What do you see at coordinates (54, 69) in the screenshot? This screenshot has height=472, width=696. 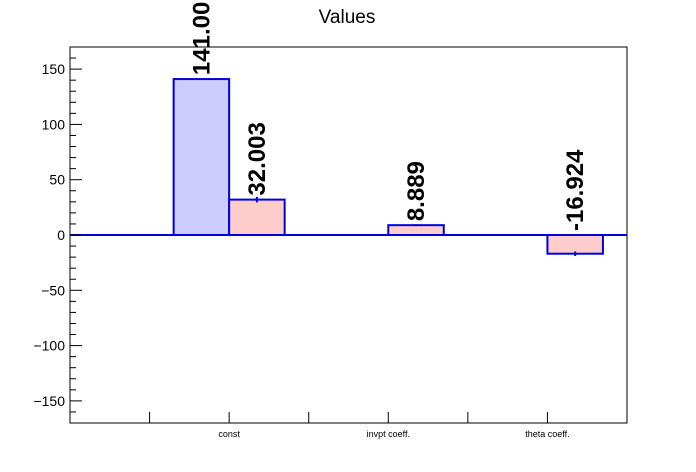 I see `y-tick-label: 150` at bounding box center [54, 69].